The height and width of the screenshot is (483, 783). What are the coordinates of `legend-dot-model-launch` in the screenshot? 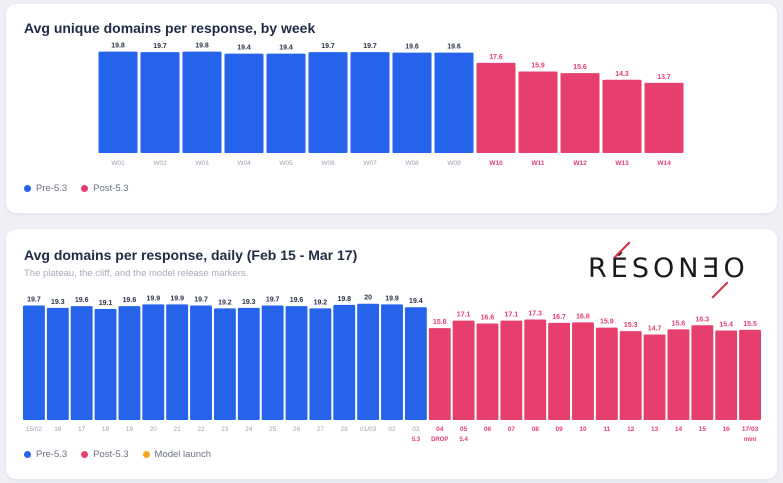 It's located at (146, 454).